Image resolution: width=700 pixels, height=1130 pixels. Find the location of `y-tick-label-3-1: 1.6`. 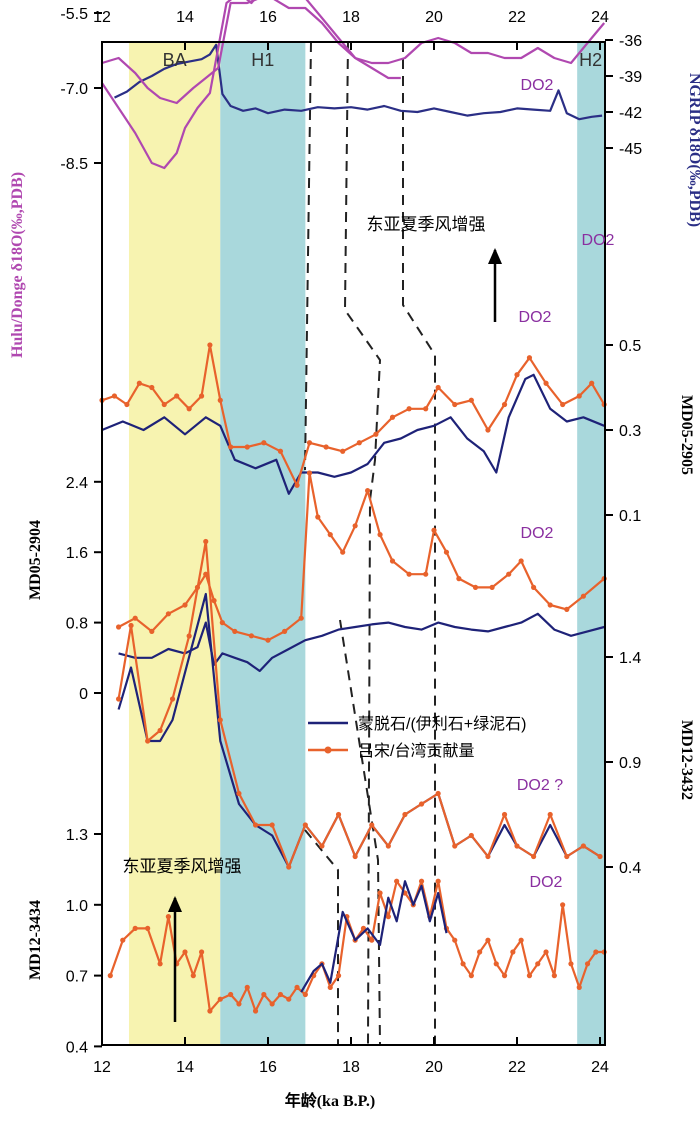

y-tick-label-3-1: 1.6 is located at coordinates (77, 553).